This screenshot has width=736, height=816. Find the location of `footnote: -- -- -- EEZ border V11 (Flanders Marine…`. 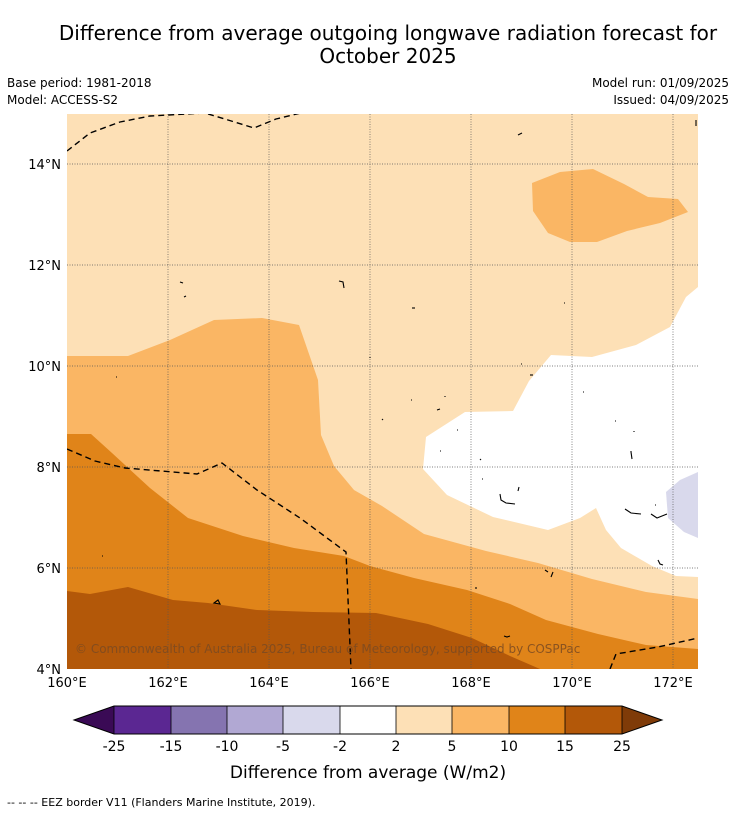

footnote: -- -- -- EEZ border V11 (Flanders Marine… is located at coordinates (161, 802).